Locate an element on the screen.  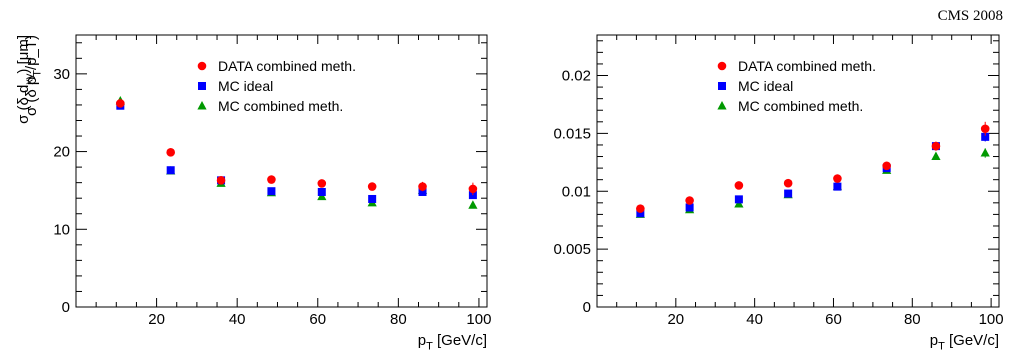
y-tick-label: 10 is located at coordinates (61, 229).